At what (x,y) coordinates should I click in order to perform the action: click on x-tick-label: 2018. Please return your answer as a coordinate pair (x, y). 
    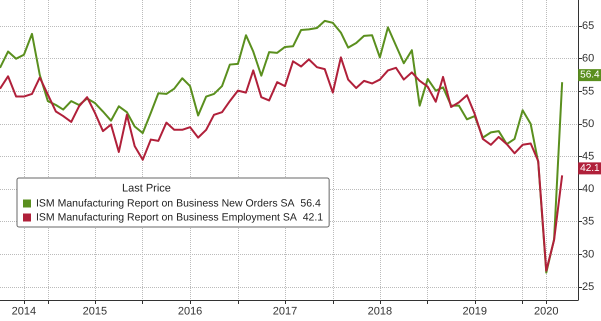
    Looking at the image, I should click on (380, 312).